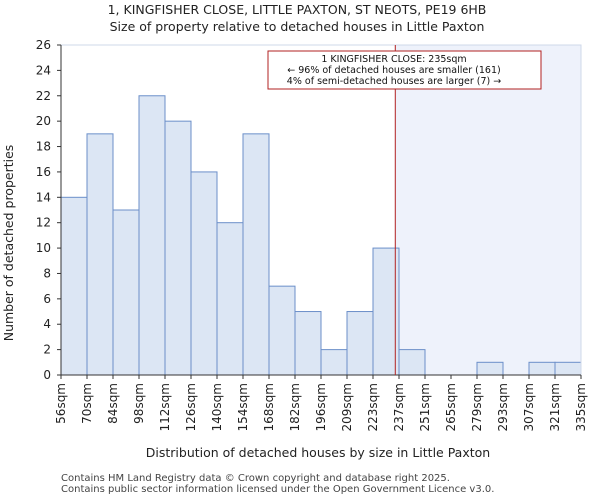 This screenshot has width=600, height=500. I want to click on x-tick-label: 98sqm, so click(139, 403).